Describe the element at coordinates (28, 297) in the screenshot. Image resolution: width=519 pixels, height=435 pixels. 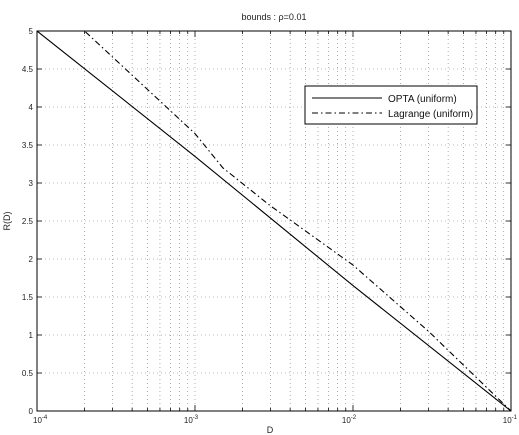
I see `y-tick-label: 1.5` at that location.